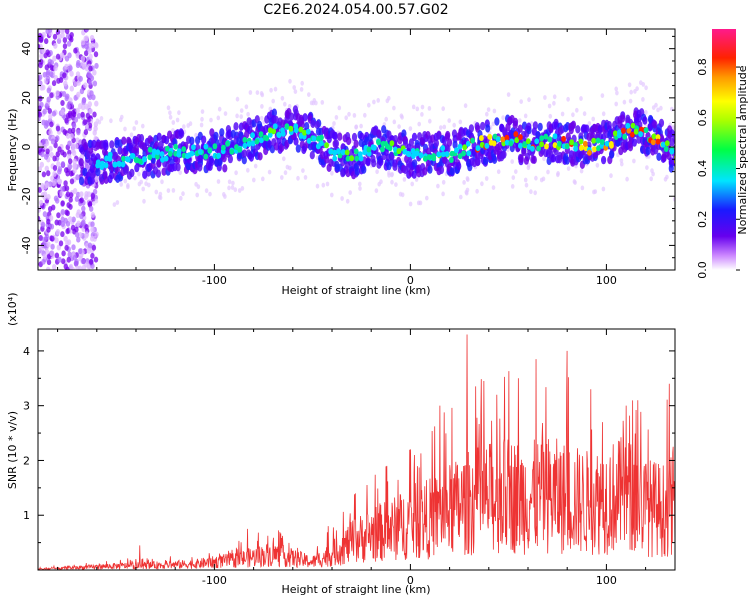  I want to click on colorbar-tick-label: 0.0, so click(702, 270).